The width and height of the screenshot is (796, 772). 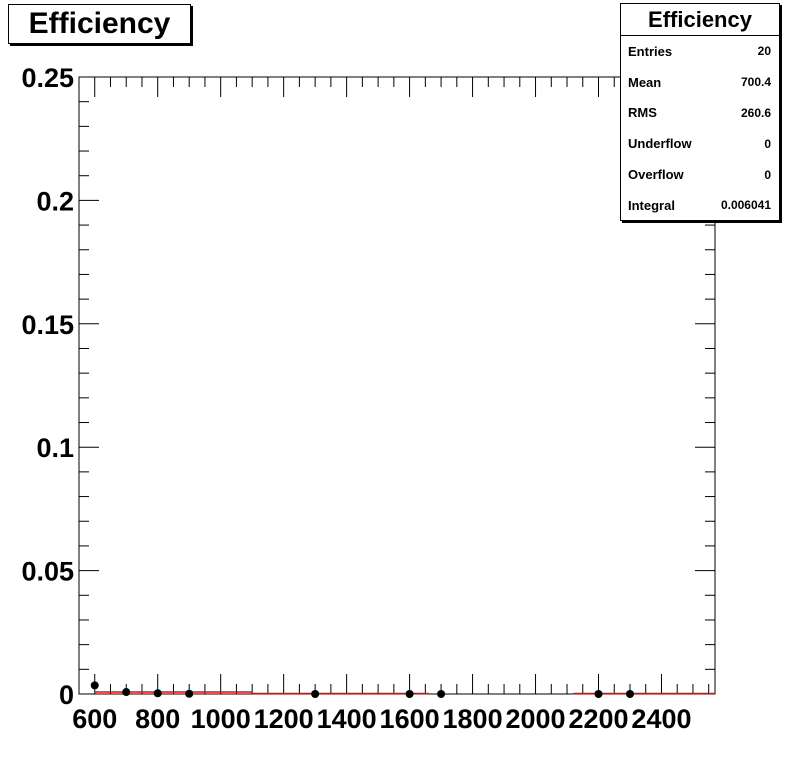 What do you see at coordinates (656, 175) in the screenshot?
I see `stats-label: Overflow` at bounding box center [656, 175].